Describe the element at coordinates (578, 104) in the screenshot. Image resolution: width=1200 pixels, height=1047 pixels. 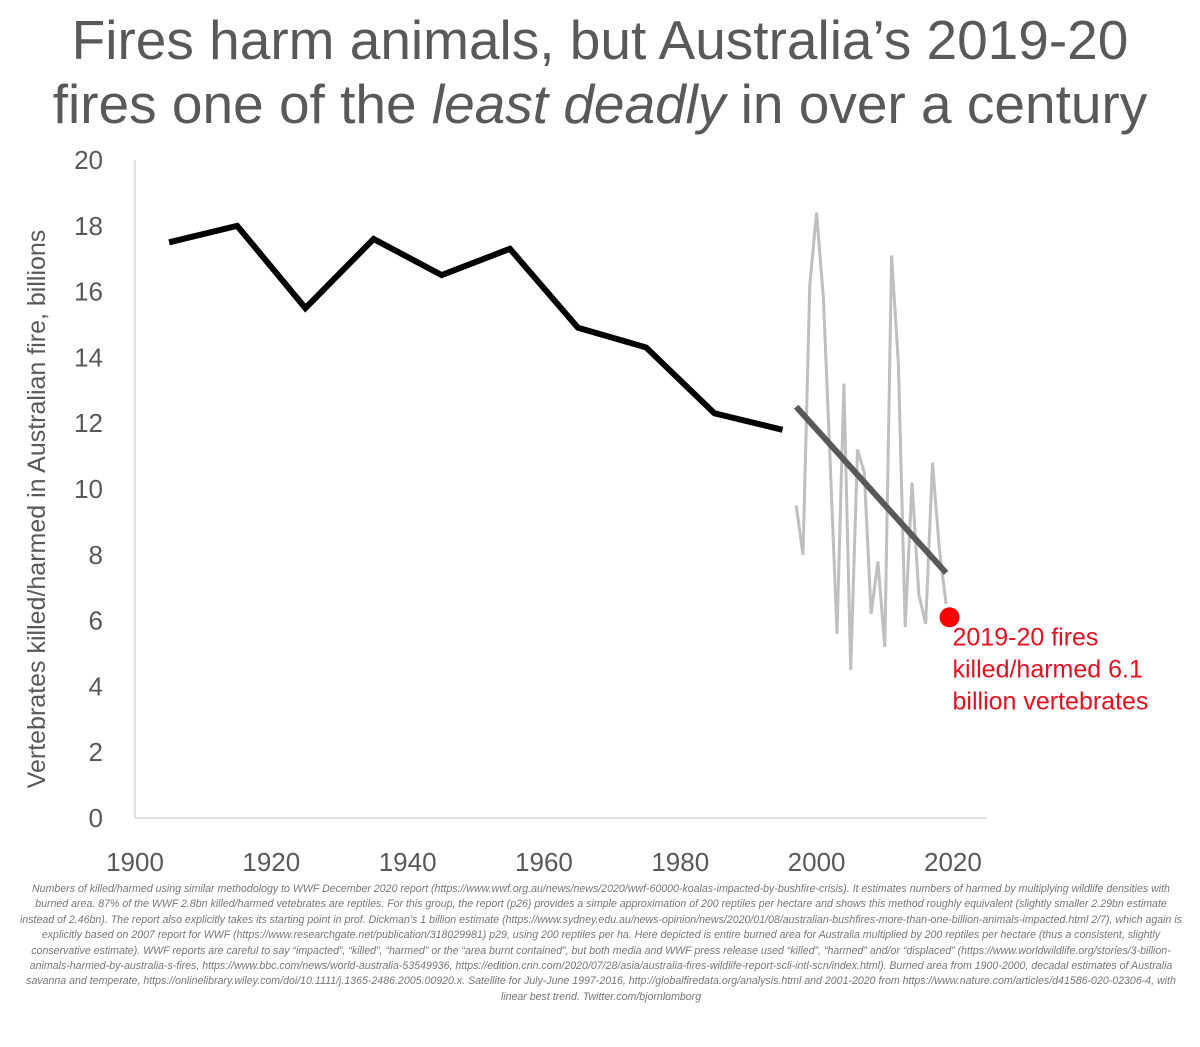
I see `title-line-2-emphasis: least deadly` at that location.